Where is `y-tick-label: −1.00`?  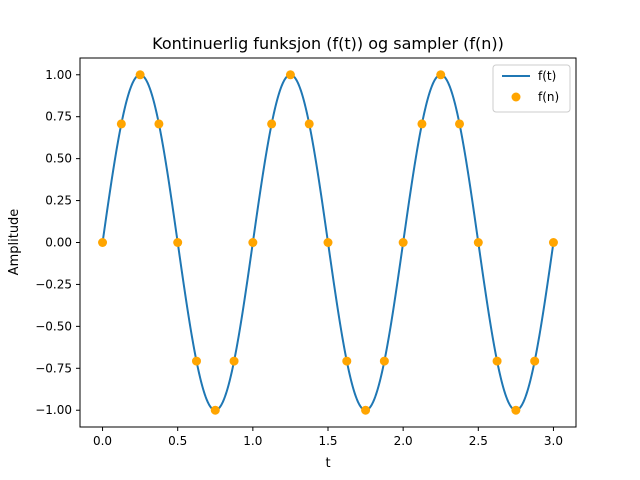 y-tick-label: −1.00 is located at coordinates (53, 410).